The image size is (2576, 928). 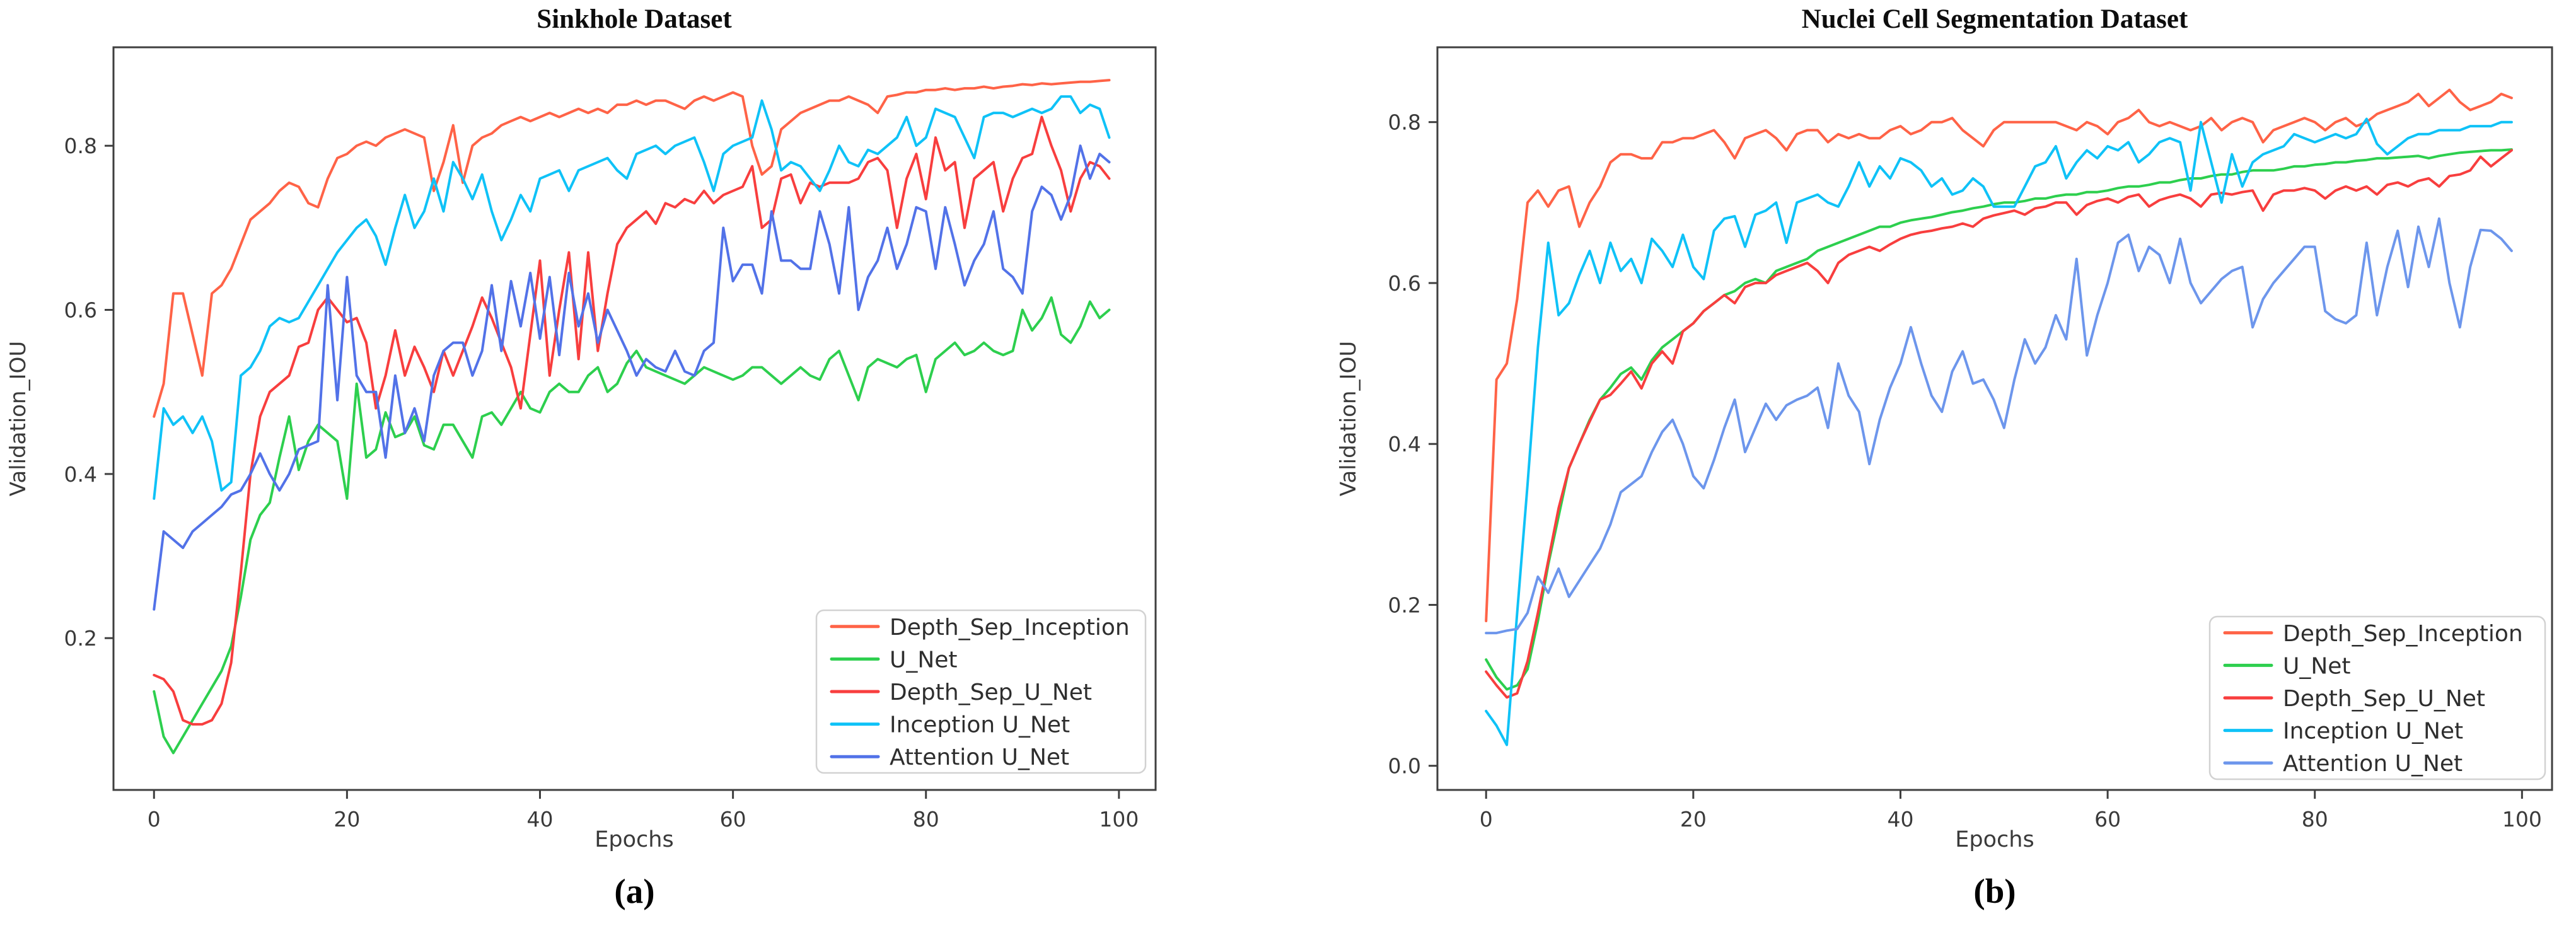 I want to click on y-axis-label-a: Validation_IOU, so click(x=18, y=419).